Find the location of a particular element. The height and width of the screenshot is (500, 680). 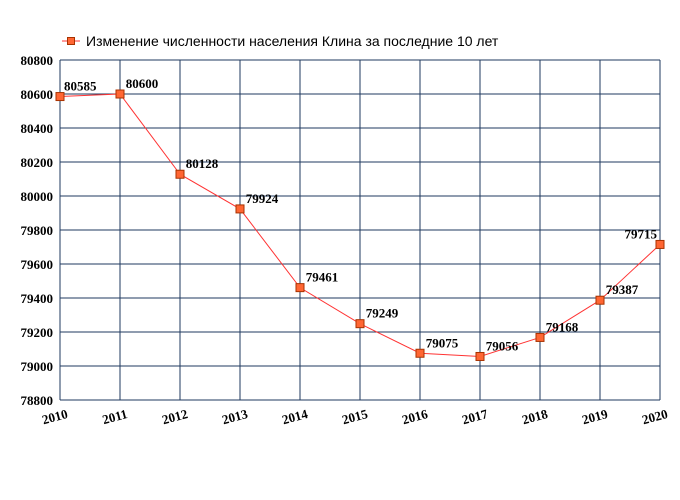

y-tick-label: 80600 is located at coordinates (37, 94).